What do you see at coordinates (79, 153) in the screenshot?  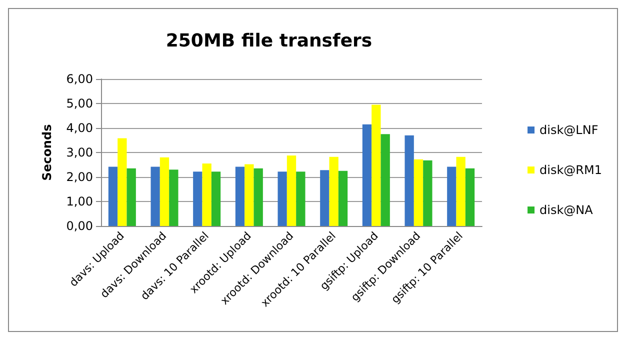 I see `y-tick-label: 3,00` at bounding box center [79, 153].